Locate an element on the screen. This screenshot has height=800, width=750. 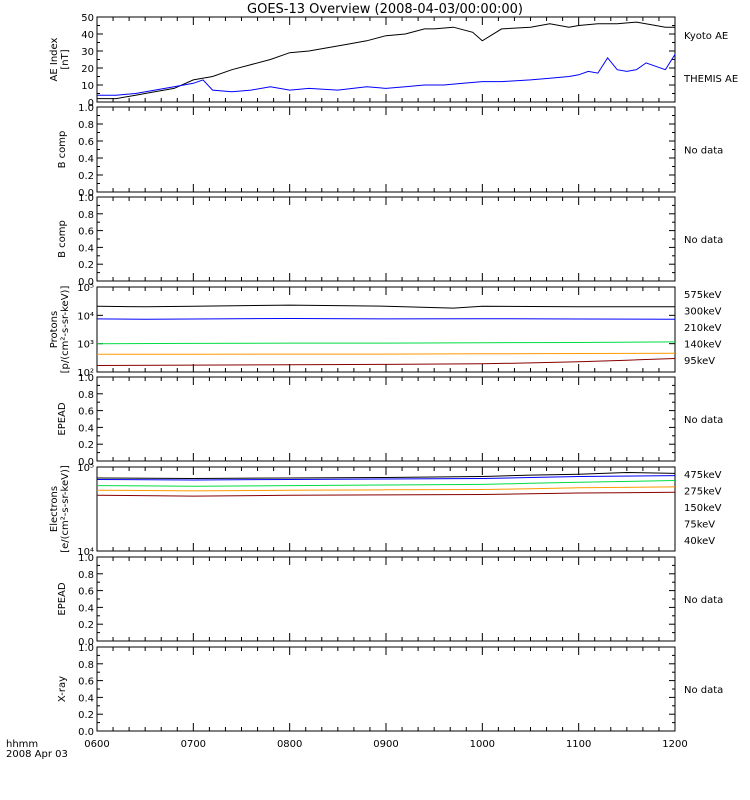
legend-label: 575keV is located at coordinates (703, 295).